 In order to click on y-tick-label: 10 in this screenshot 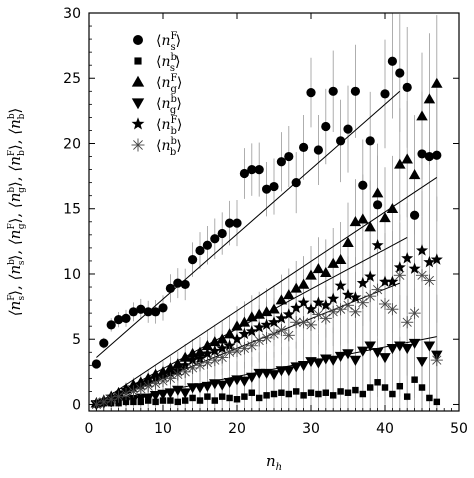, I will do `click(72, 275)`.